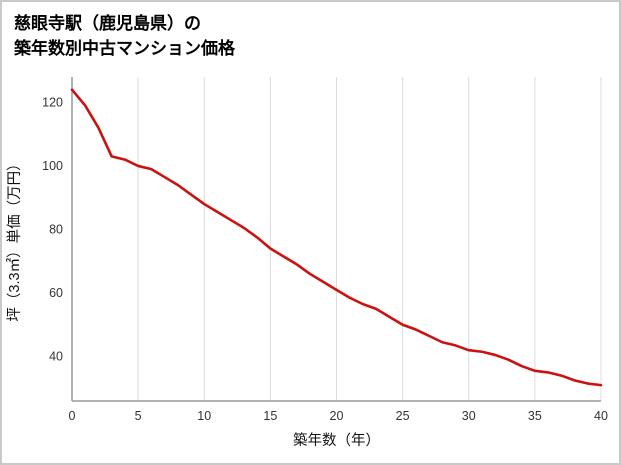 The height and width of the screenshot is (465, 621). What do you see at coordinates (52, 166) in the screenshot?
I see `y-tick-label: 100` at bounding box center [52, 166].